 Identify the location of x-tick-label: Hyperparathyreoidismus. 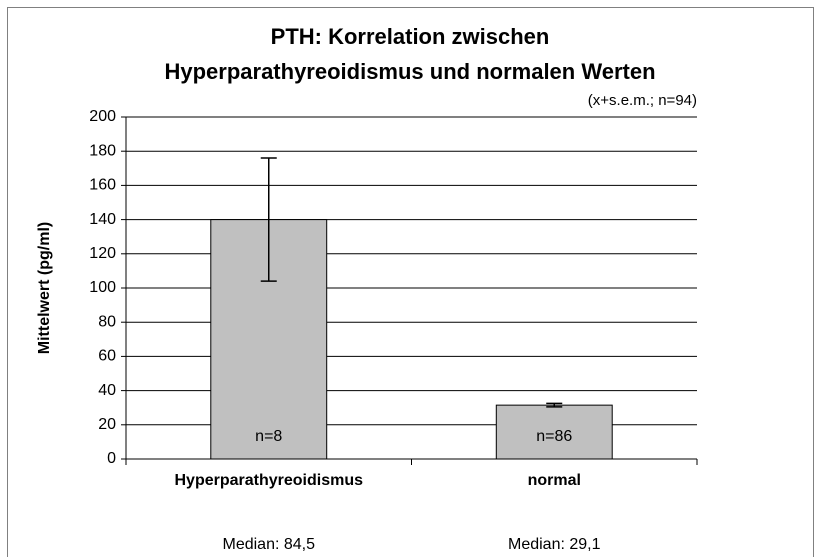
(268, 480).